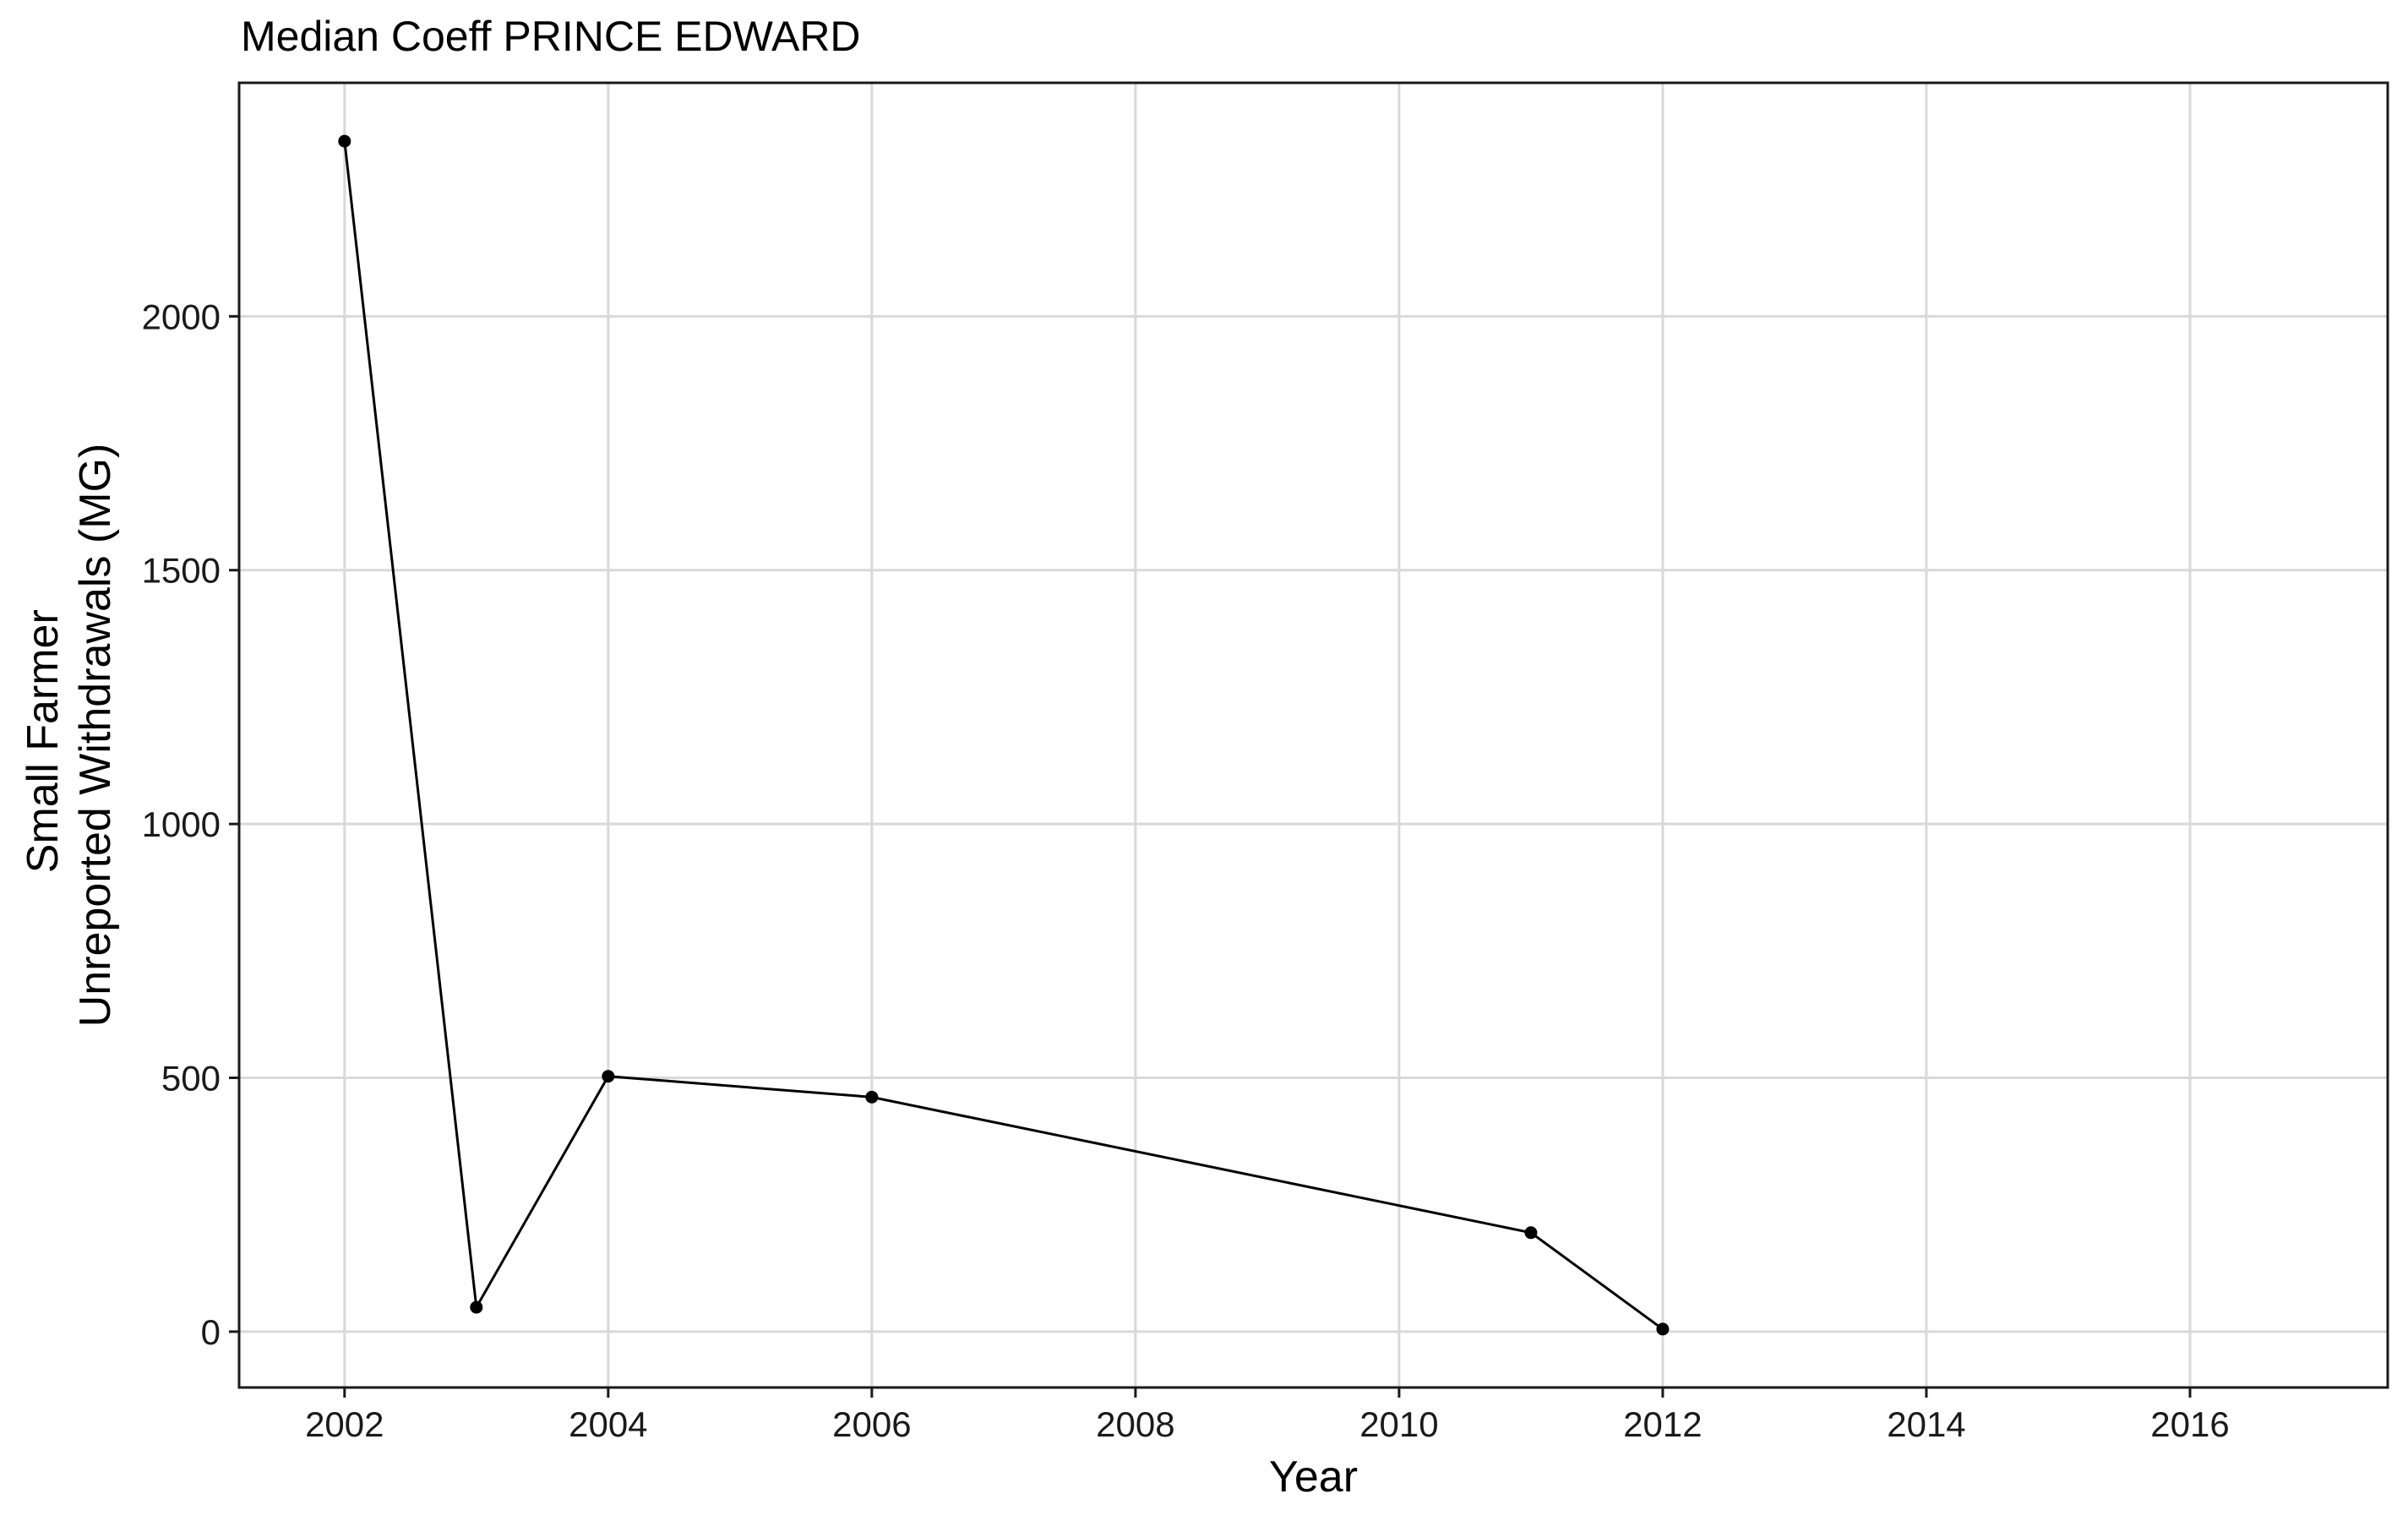  I want to click on x-tick-label: 2008, so click(1135, 1424).